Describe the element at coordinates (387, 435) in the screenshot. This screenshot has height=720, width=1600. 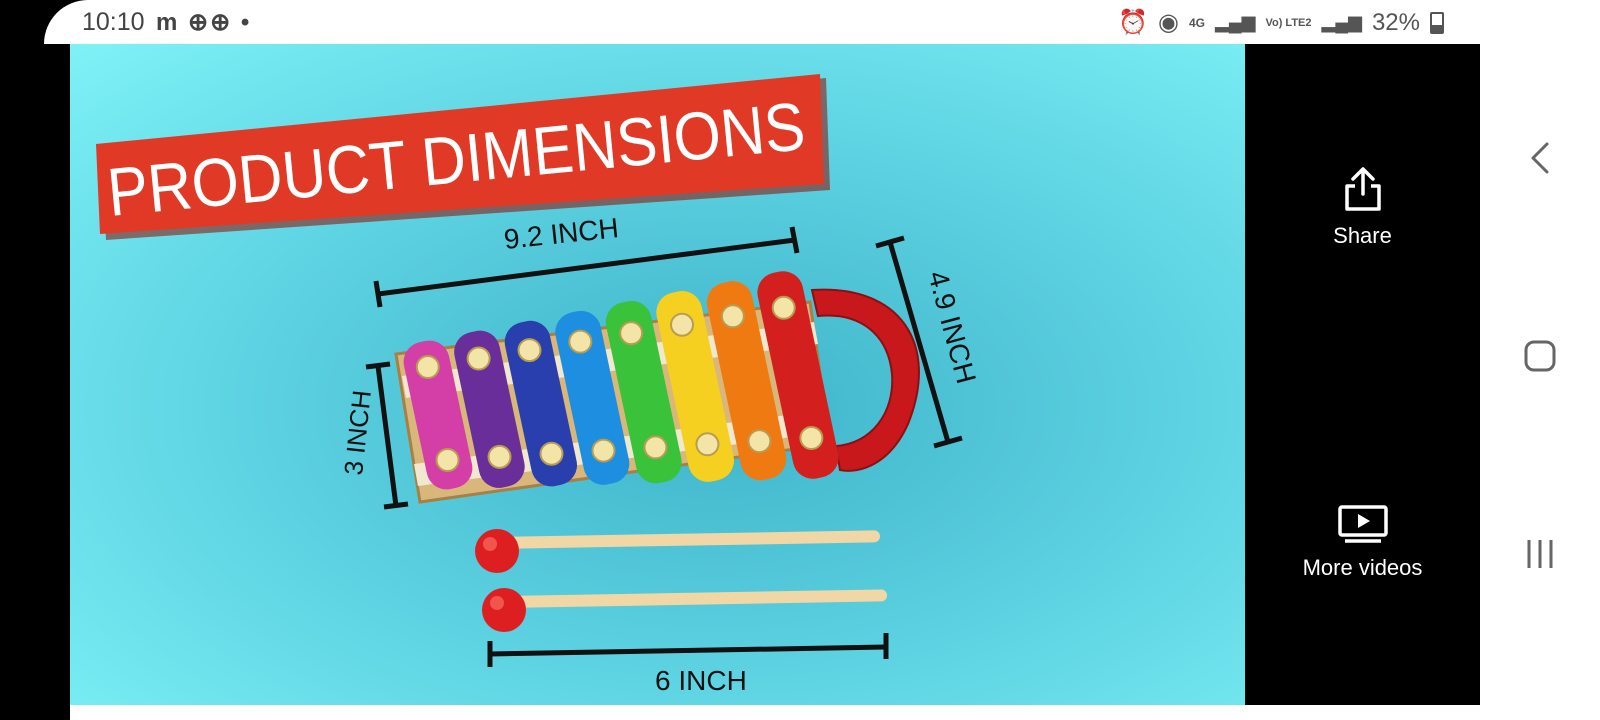
I see `dim-left` at that location.